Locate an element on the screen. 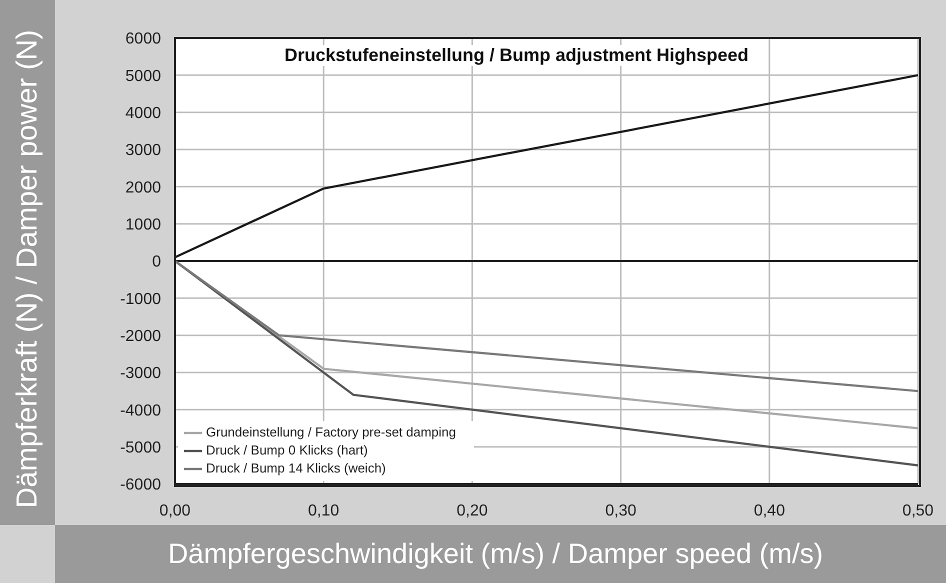  y-tick-label: 4000 is located at coordinates (143, 113).